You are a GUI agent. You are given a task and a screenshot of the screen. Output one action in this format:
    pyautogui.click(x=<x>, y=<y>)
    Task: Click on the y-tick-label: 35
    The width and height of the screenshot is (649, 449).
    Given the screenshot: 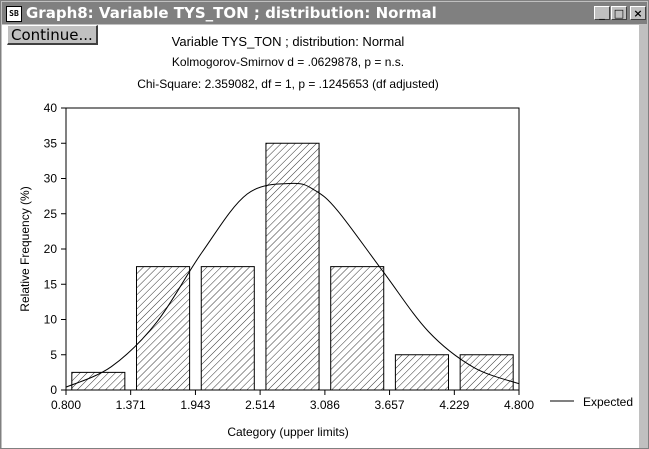 What is the action you would take?
    pyautogui.click(x=51, y=143)
    